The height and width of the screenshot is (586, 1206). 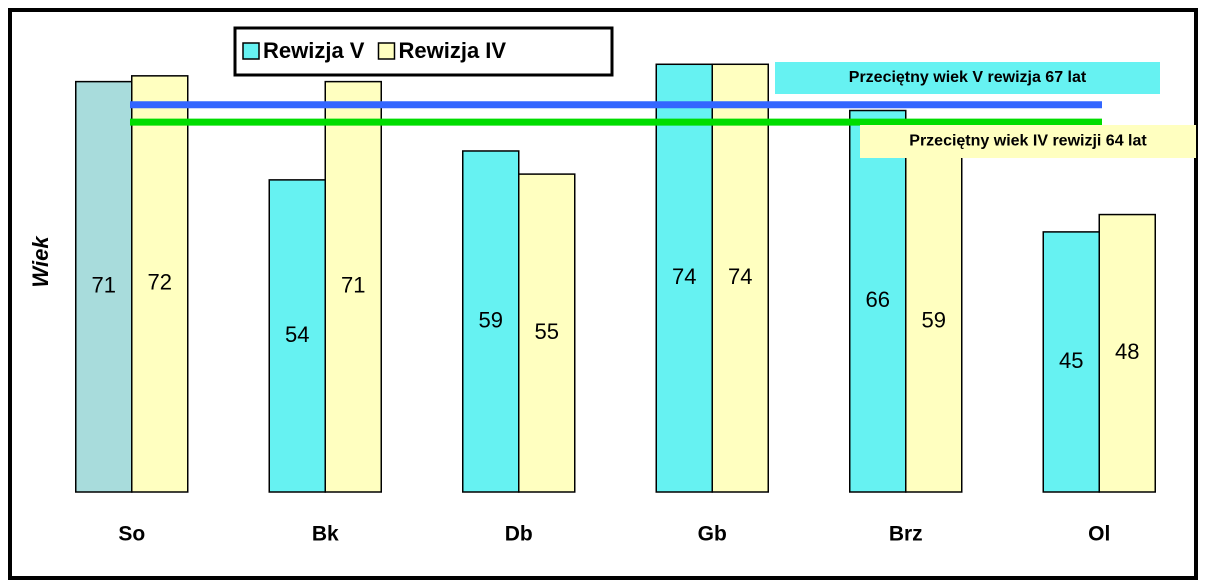 What do you see at coordinates (712, 534) in the screenshot?
I see `x-tick-label: Gb` at bounding box center [712, 534].